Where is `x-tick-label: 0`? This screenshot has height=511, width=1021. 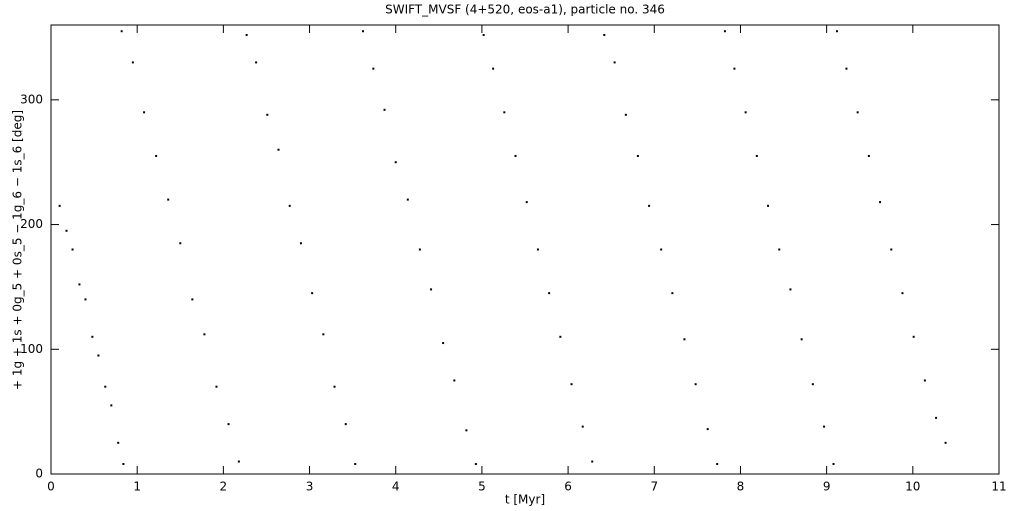 x-tick-label: 0 is located at coordinates (51, 487).